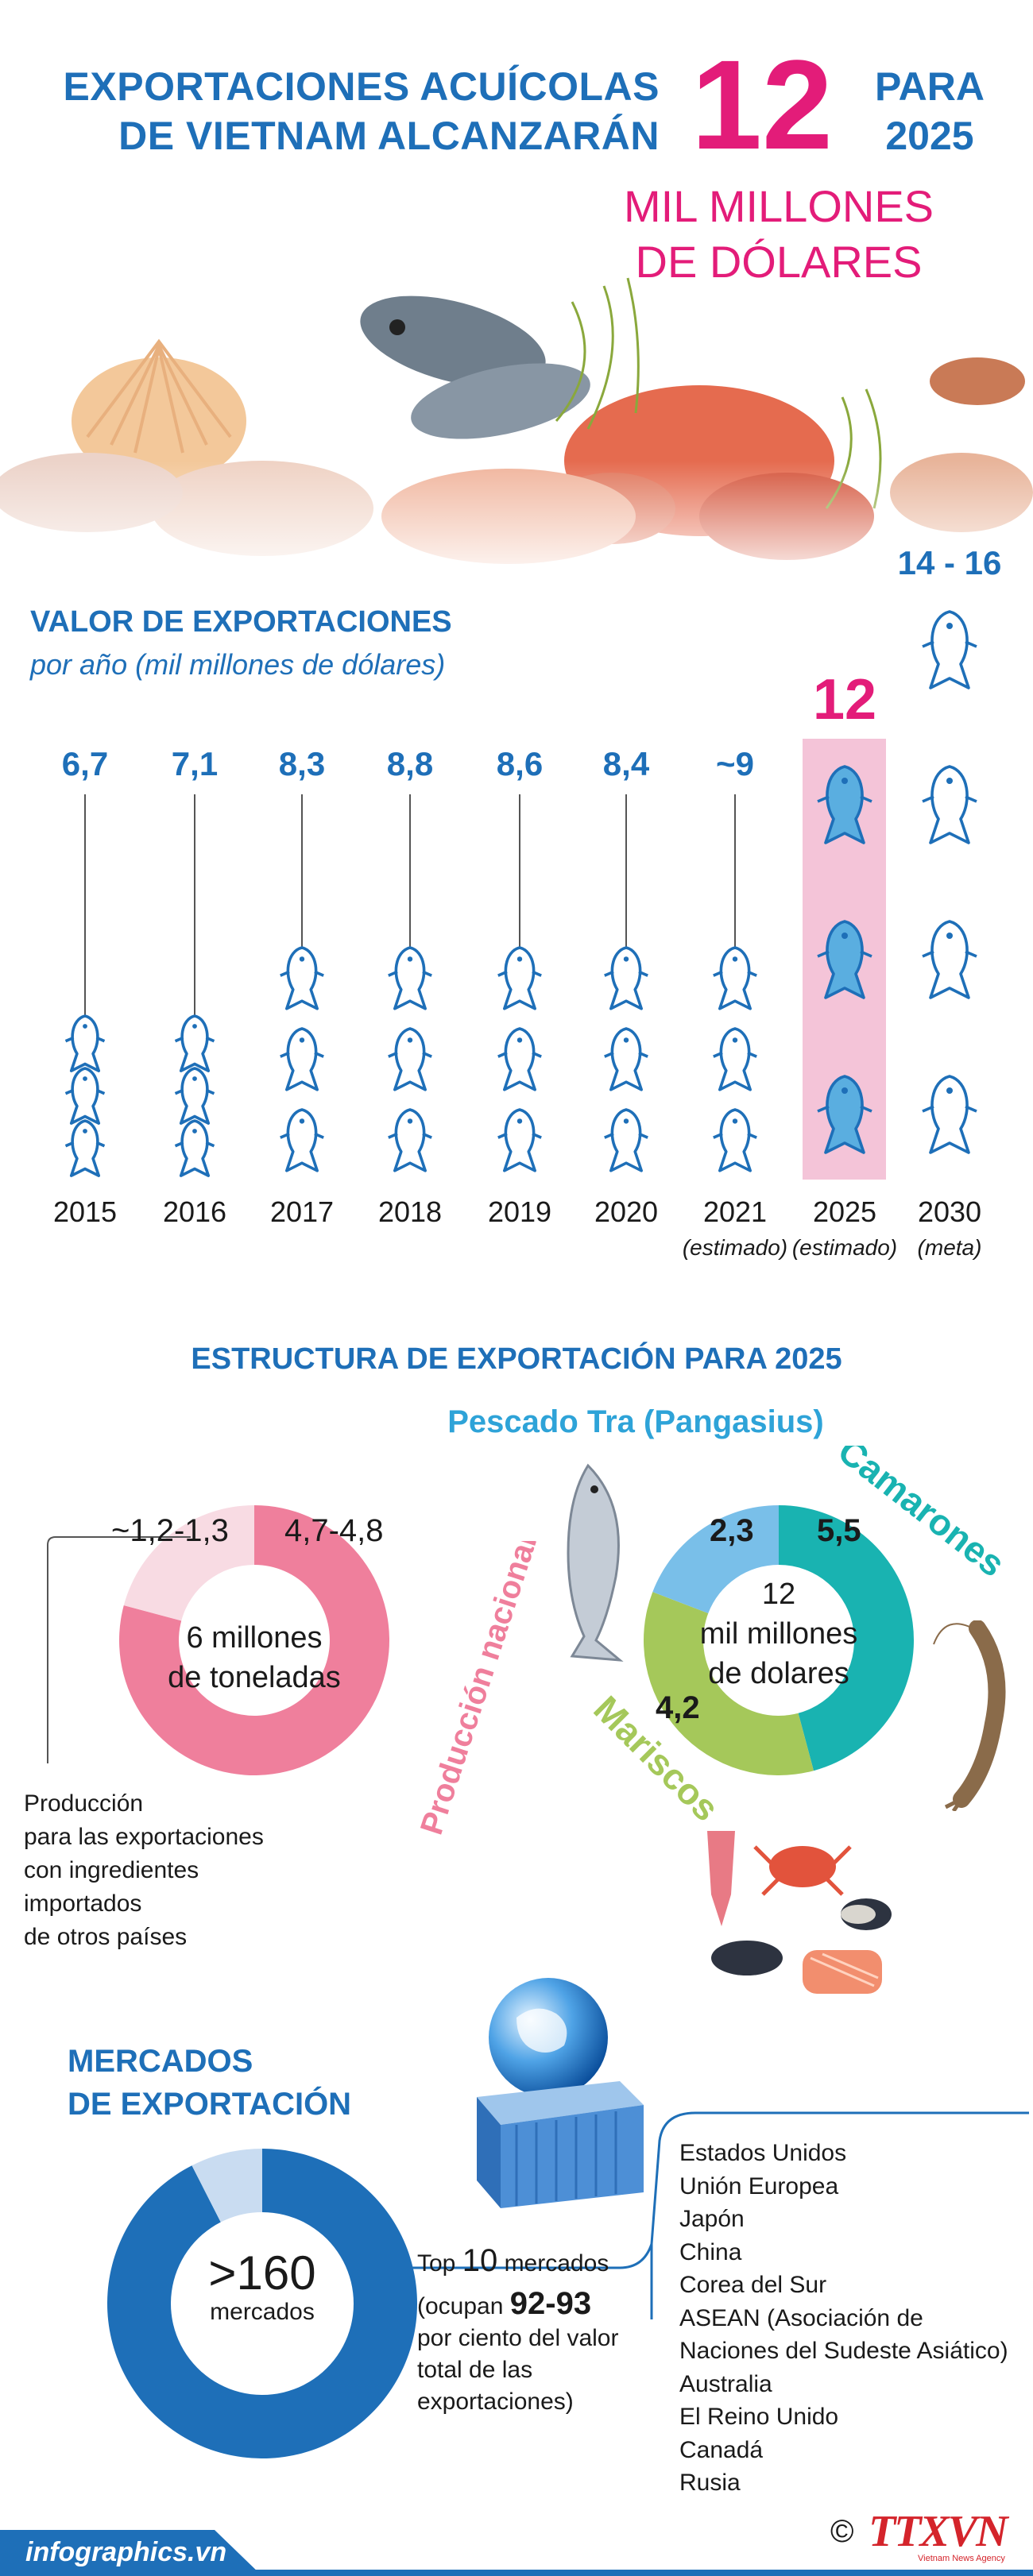  What do you see at coordinates (410, 1211) in the screenshot?
I see `year-label-2018: 2018` at bounding box center [410, 1211].